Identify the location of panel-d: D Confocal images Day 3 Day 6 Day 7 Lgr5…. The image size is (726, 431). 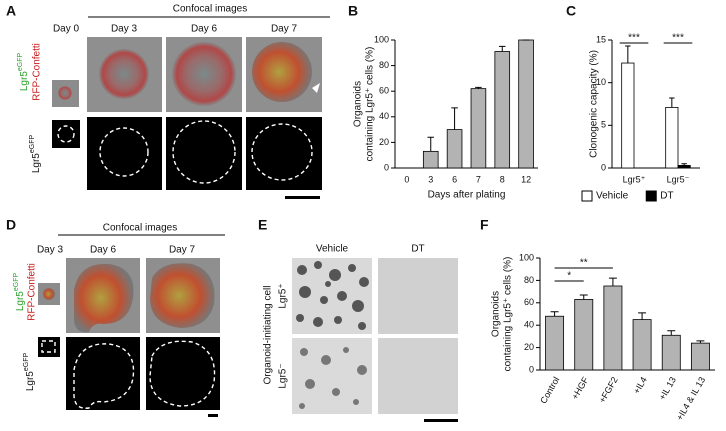
(115, 317).